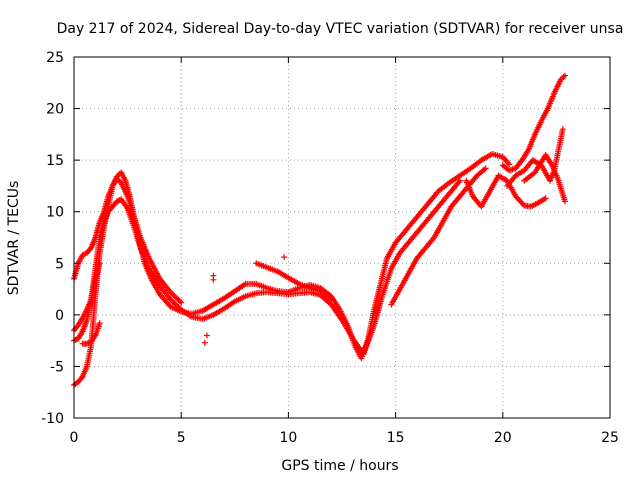 Image resolution: width=640 pixels, height=480 pixels. What do you see at coordinates (91, 333) in the screenshot?
I see `series-track-e` at bounding box center [91, 333].